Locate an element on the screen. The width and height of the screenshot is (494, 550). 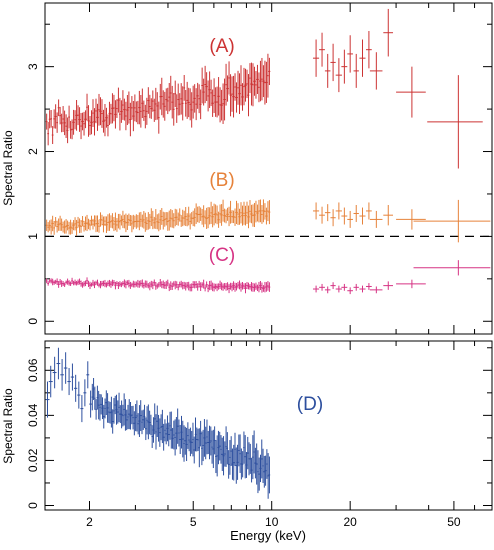
xtick-label-4: 50 is located at coordinates (454, 522).